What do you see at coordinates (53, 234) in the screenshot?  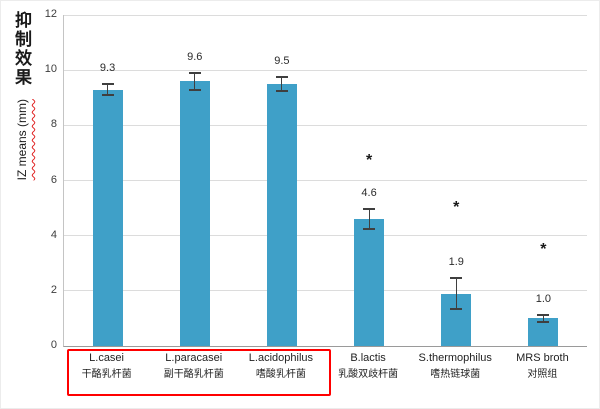 I see `y-tick-label: 4` at bounding box center [53, 234].